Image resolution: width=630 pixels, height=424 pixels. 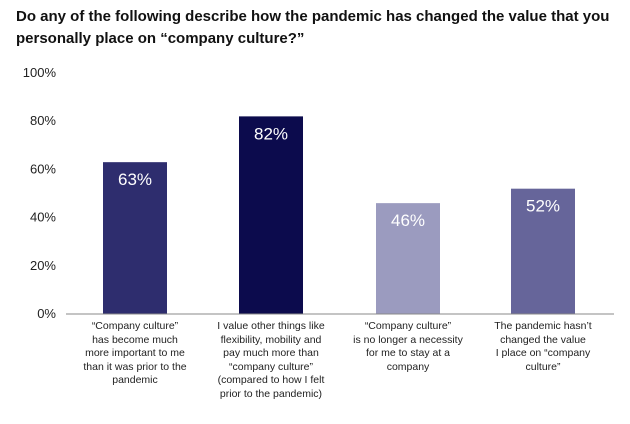 What do you see at coordinates (135, 380) in the screenshot?
I see `x-category-label-line: pandemic` at bounding box center [135, 380].